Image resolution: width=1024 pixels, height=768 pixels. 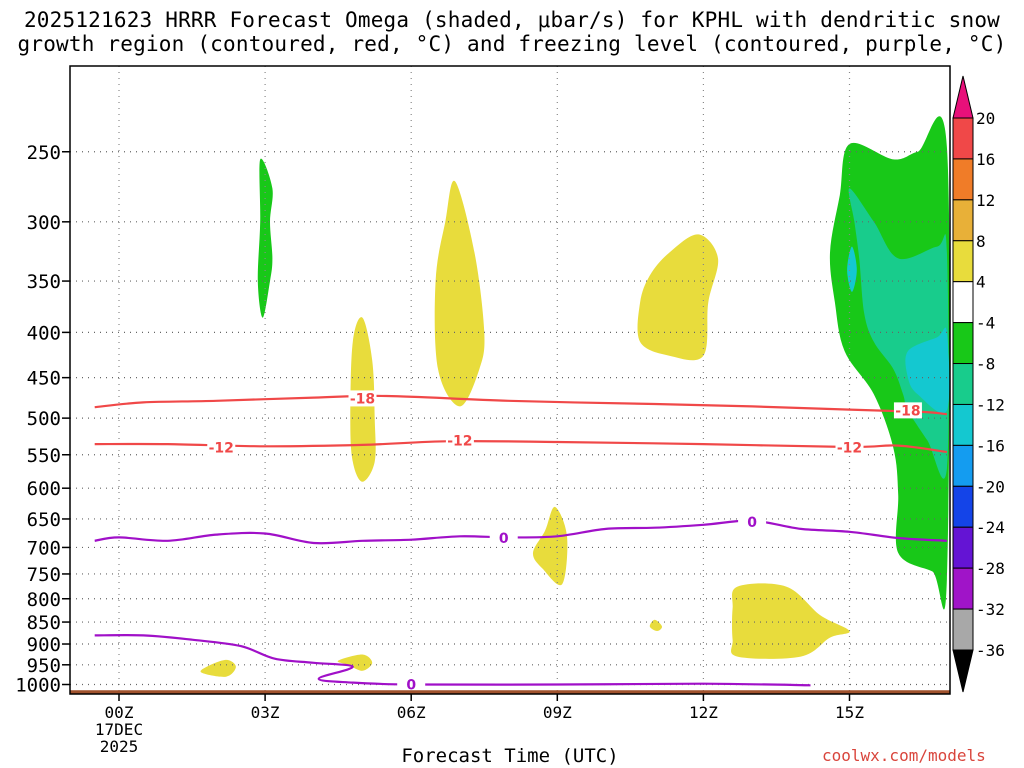 I want to click on y-tick-label: 1000, so click(x=38, y=686).